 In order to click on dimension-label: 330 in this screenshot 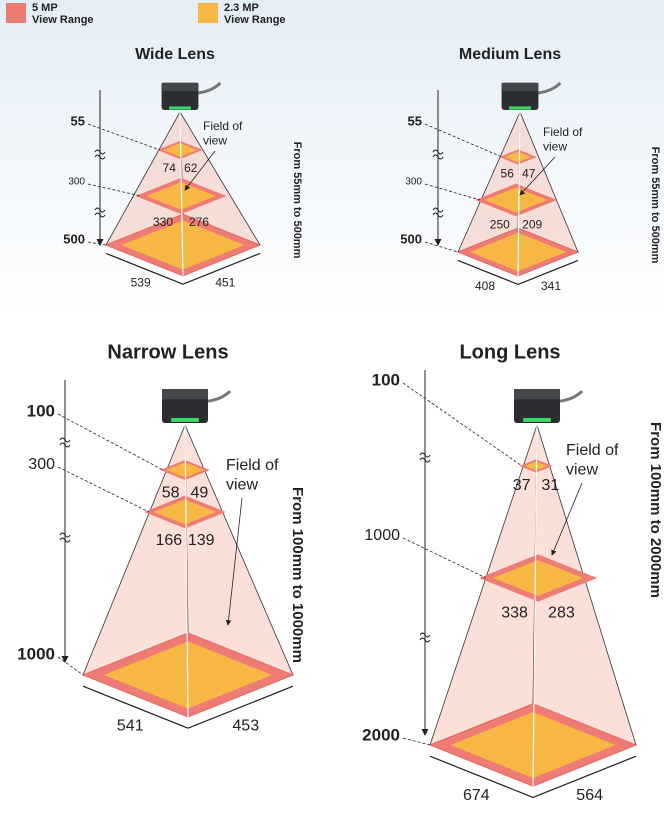, I will do `click(163, 222)`.